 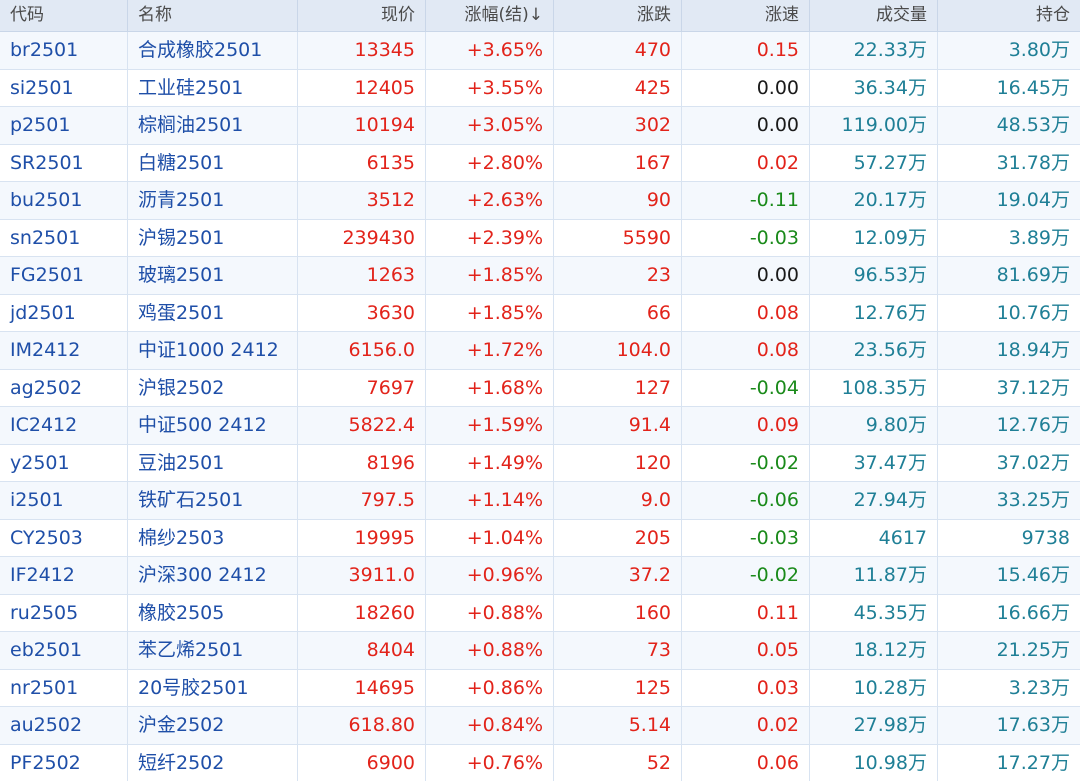 What do you see at coordinates (540, 276) in the screenshot?
I see `table-row: FG2501 玻璃2501 1263 +1.85% 23 0.00 96.53万 81.69万` at bounding box center [540, 276].